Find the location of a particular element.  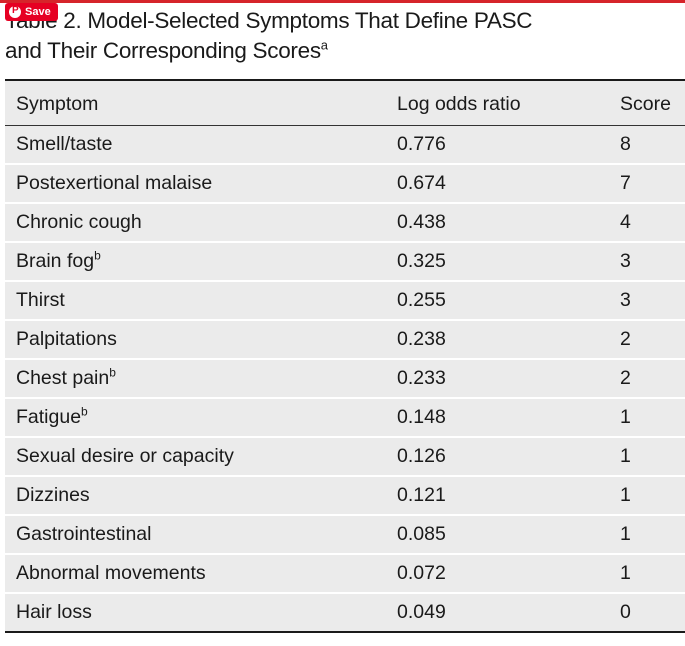

symptom-cell: Smell/taste is located at coordinates (195, 145).